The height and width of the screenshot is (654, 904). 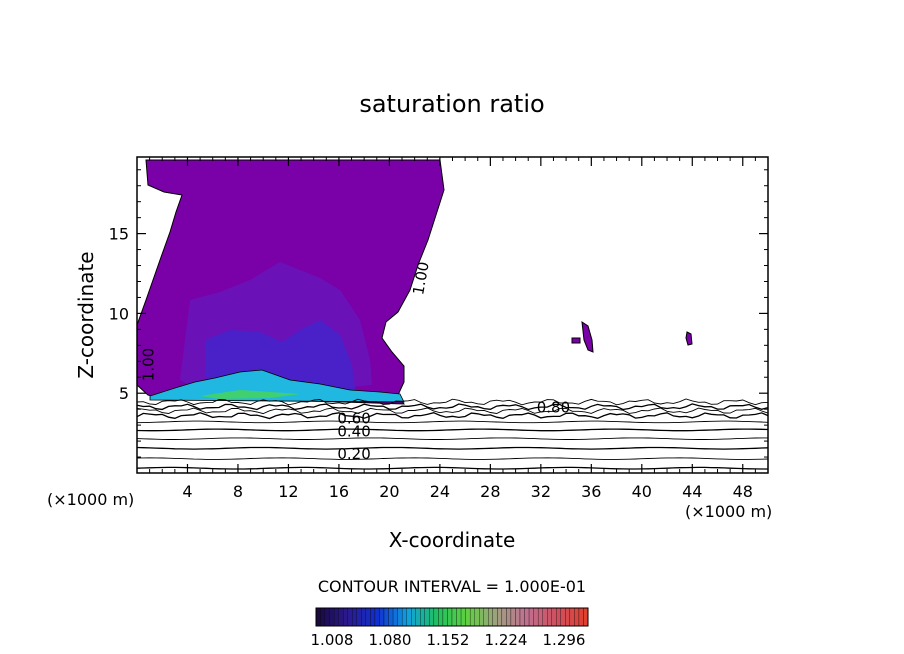 I want to click on x-axis-unit: (×1000 m), so click(x=728, y=511).